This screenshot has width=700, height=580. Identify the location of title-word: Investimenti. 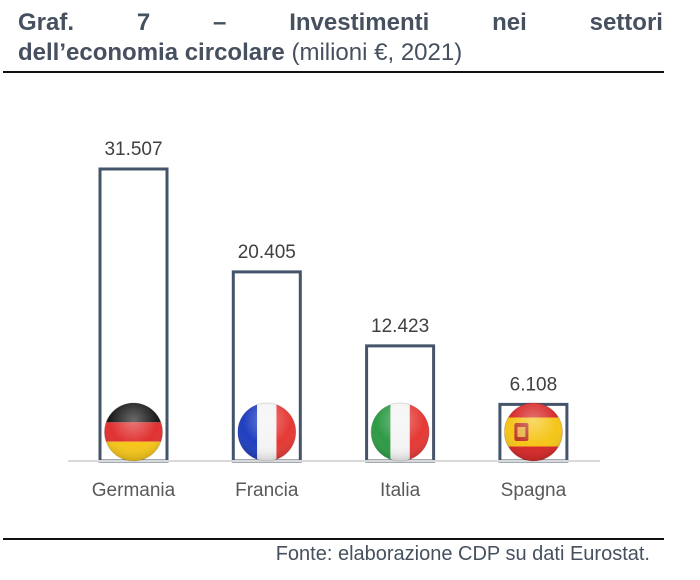
(359, 22).